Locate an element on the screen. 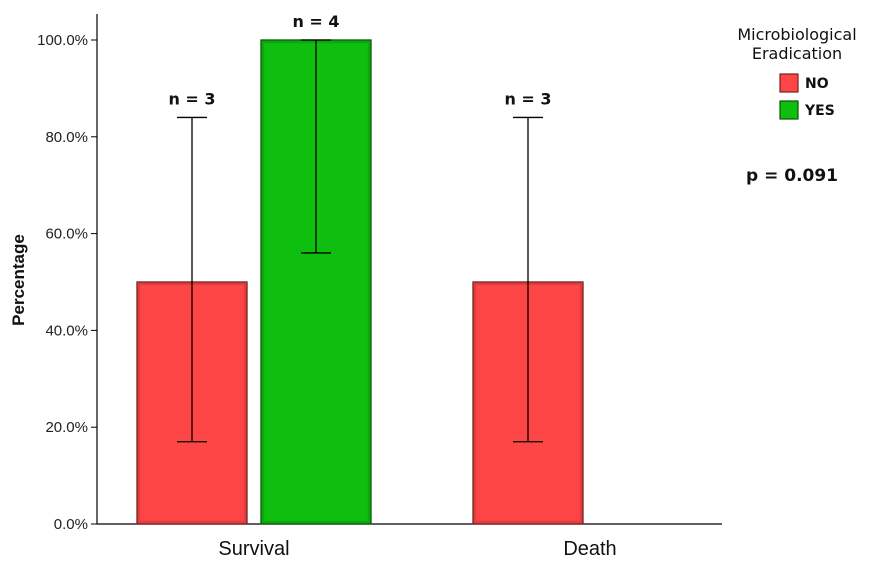 The image size is (877, 565). y-tick-label: 80.0% is located at coordinates (66, 137).